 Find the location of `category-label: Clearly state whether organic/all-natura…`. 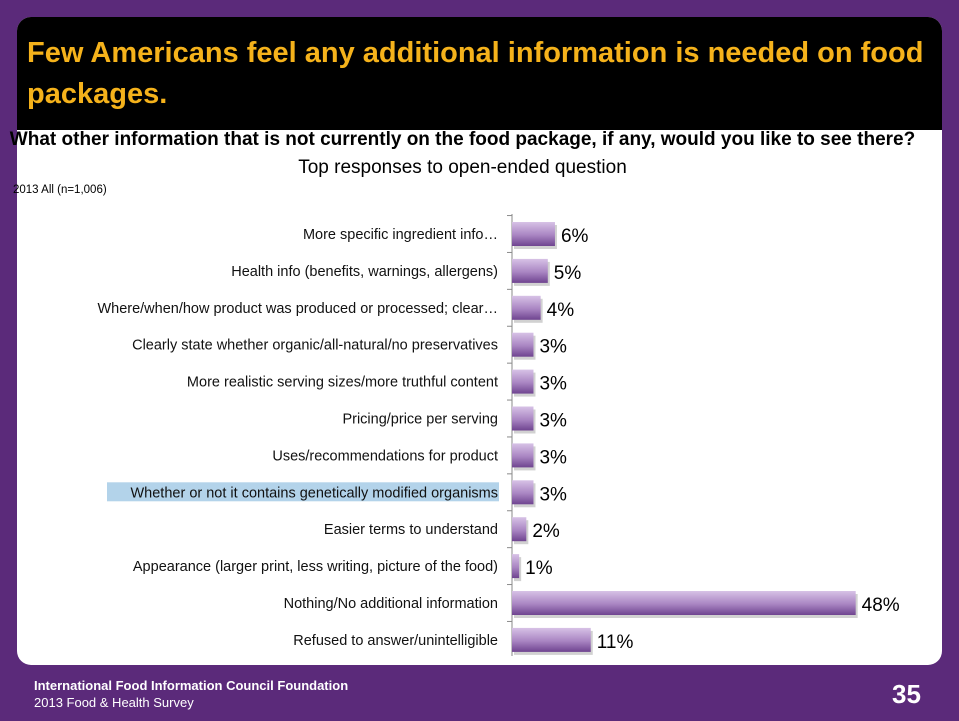

category-label: Clearly state whether organic/all-natura… is located at coordinates (315, 346).